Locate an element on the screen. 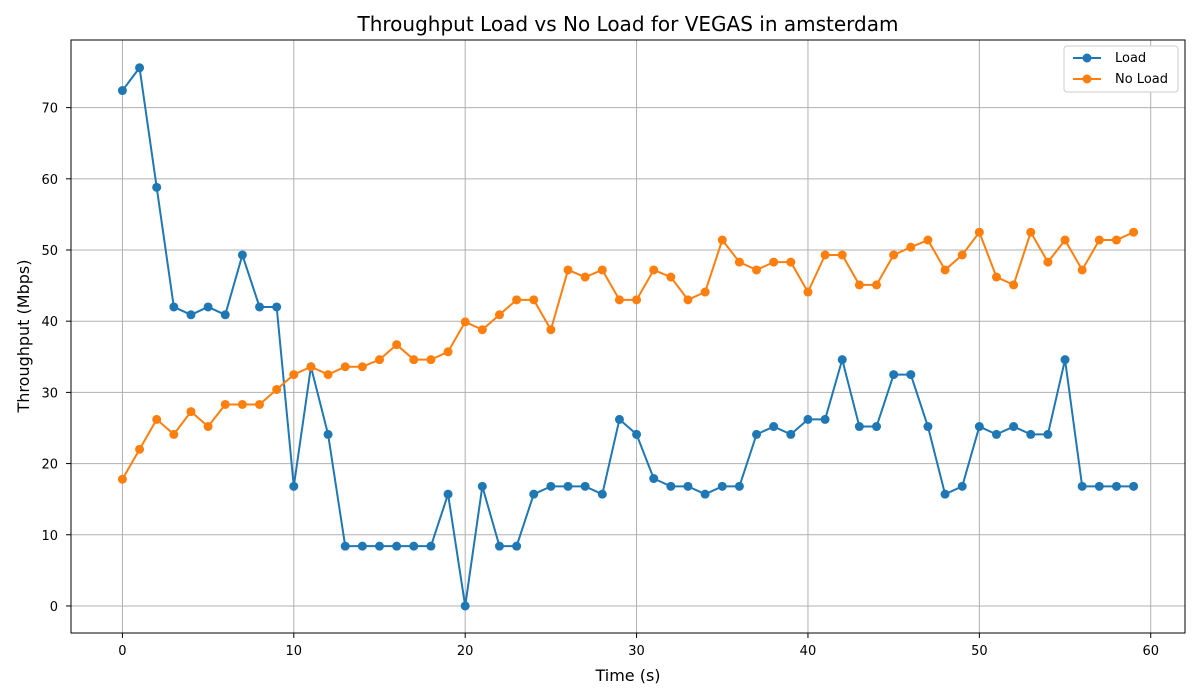 This screenshot has height=700, width=1200. y-tick-label: 70 is located at coordinates (49, 109).